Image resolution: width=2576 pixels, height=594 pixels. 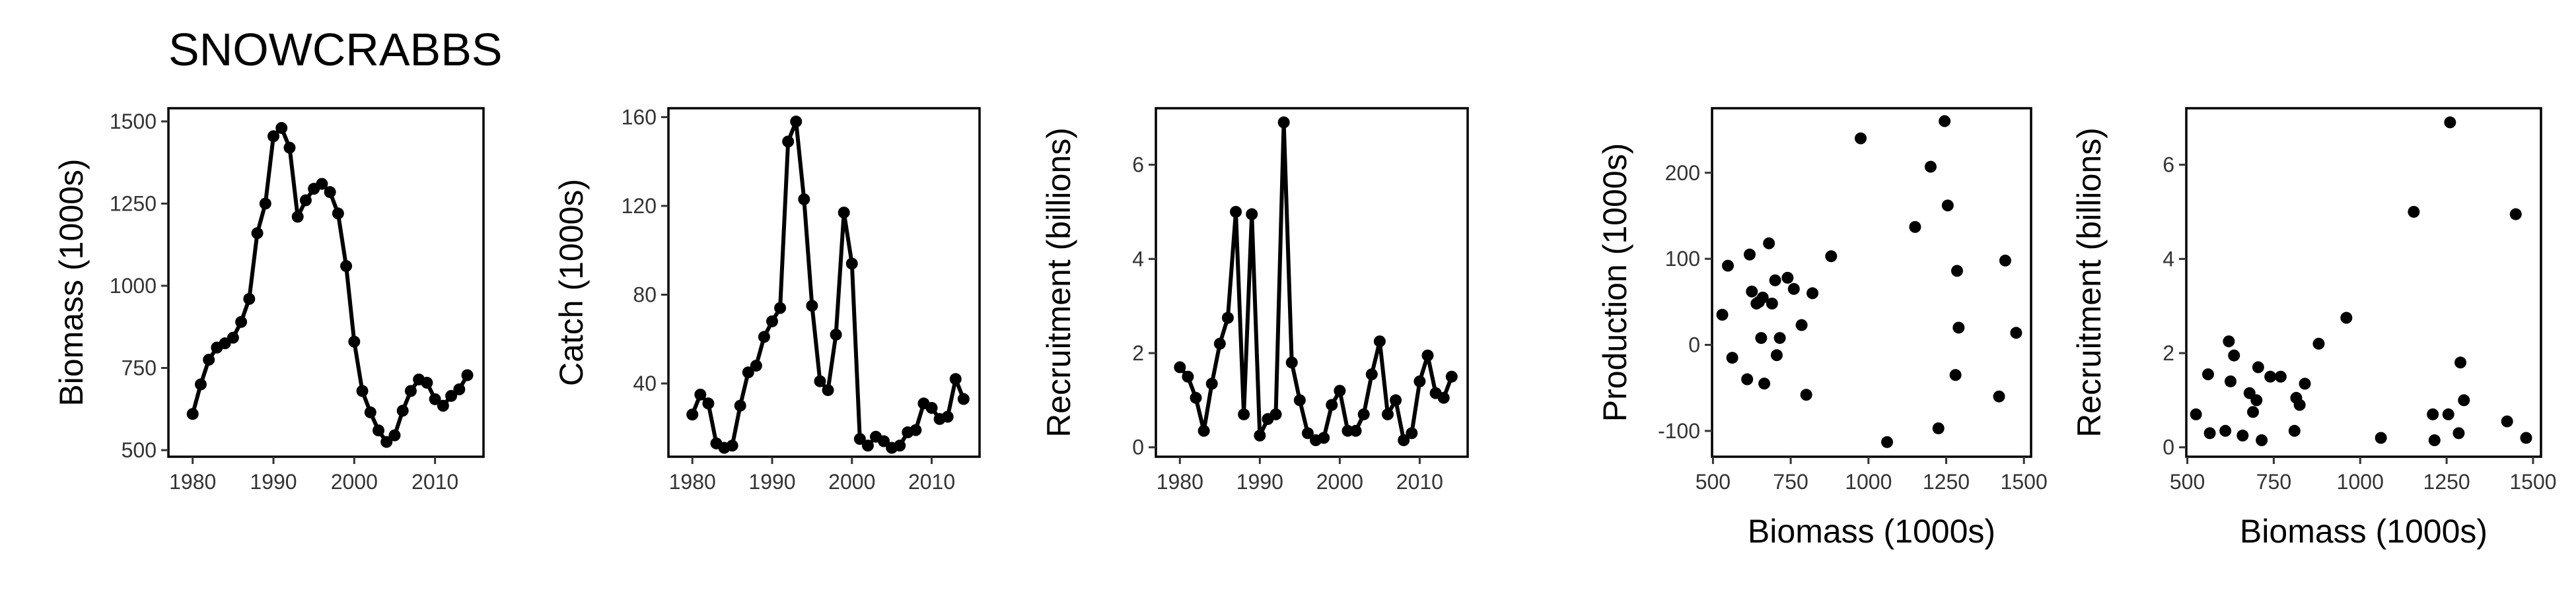 I want to click on chart-title: SNOWCRABBS, so click(x=335, y=49).